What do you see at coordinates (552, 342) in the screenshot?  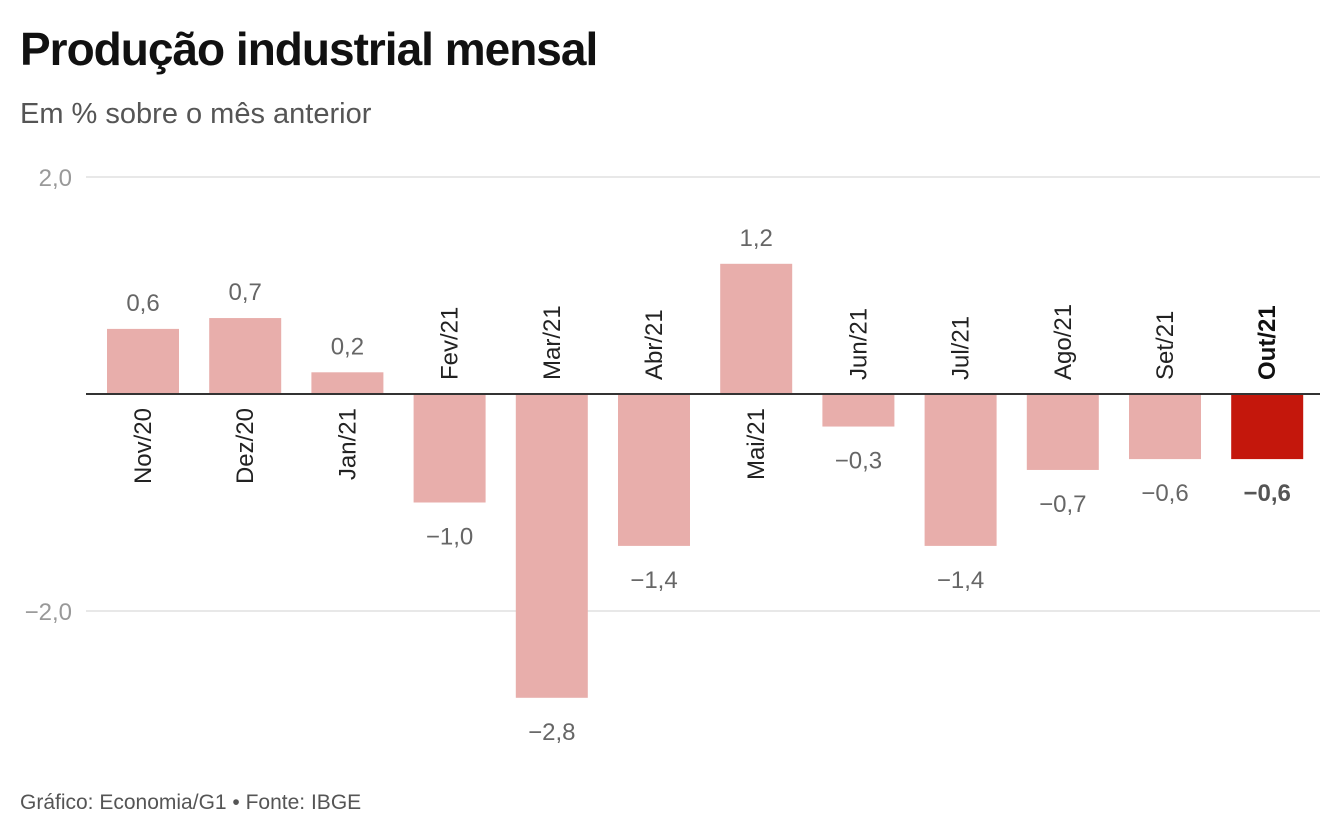 I see `category-label: Mar/21` at bounding box center [552, 342].